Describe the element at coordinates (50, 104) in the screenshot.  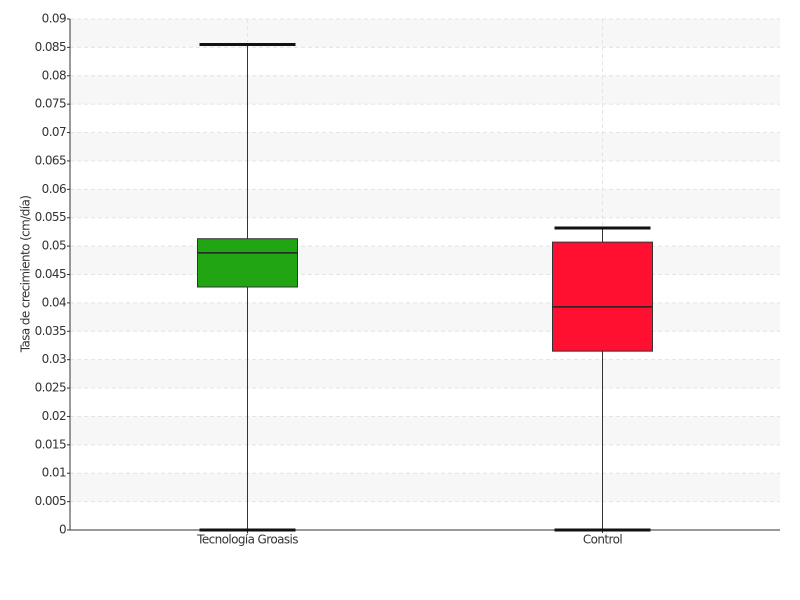
I see `y-tick-label: 0.075` at that location.